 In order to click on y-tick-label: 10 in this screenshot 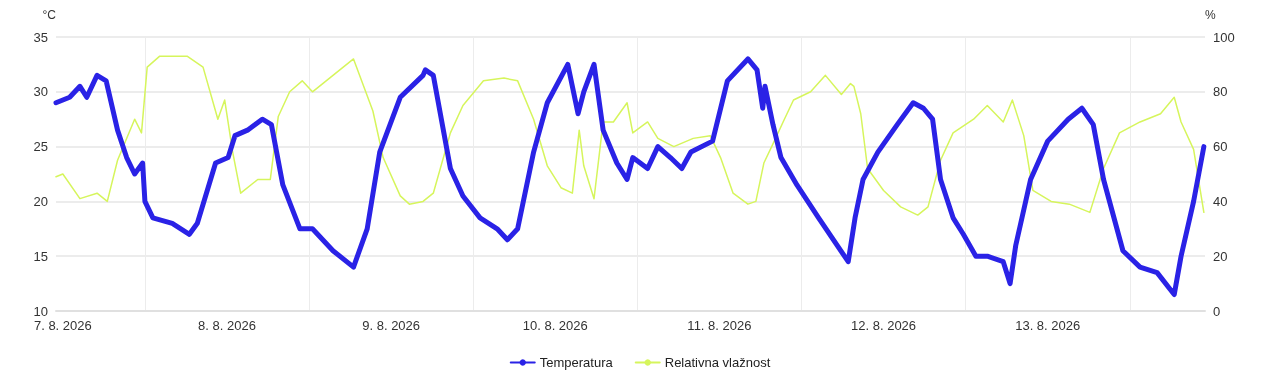, I will do `click(40, 311)`.